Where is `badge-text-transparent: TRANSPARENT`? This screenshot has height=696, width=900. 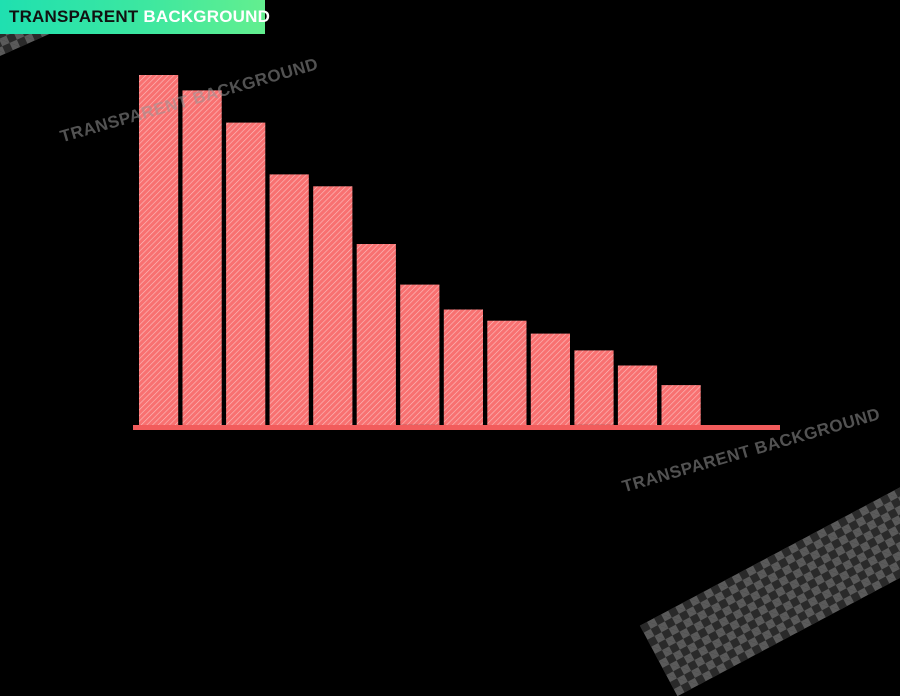
badge-text-transparent: TRANSPARENT is located at coordinates (74, 16).